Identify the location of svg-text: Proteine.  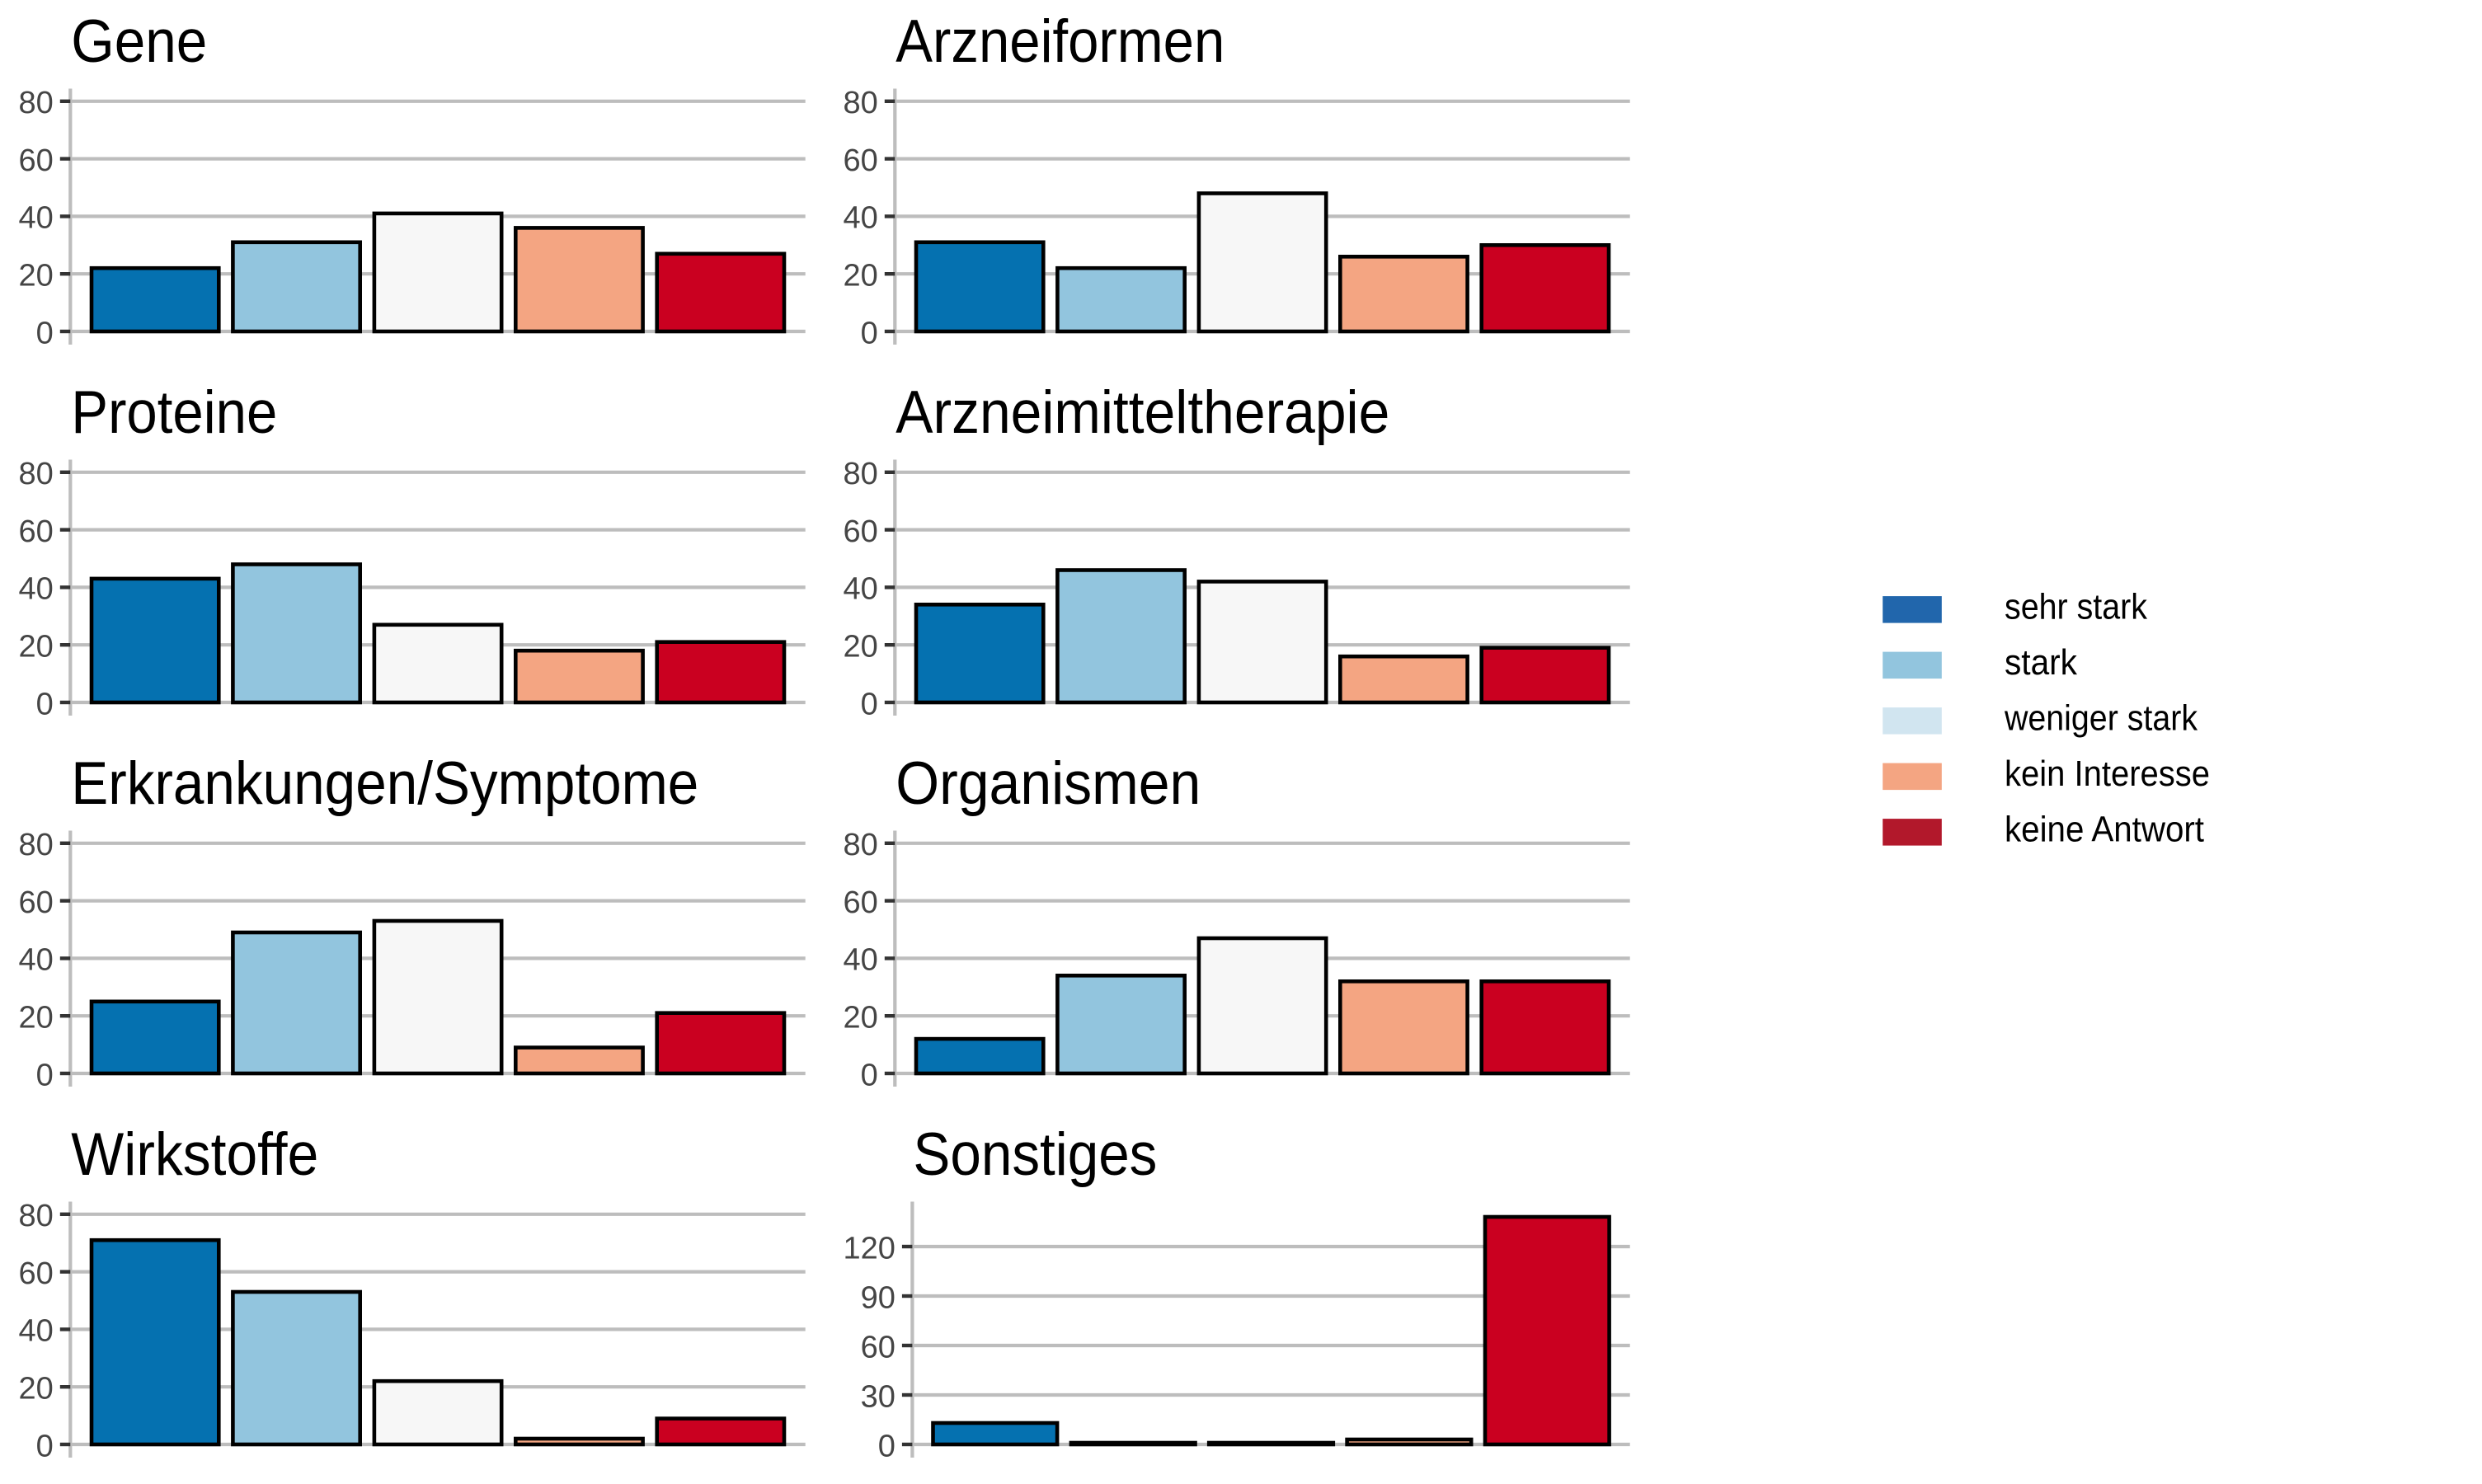
(174, 412).